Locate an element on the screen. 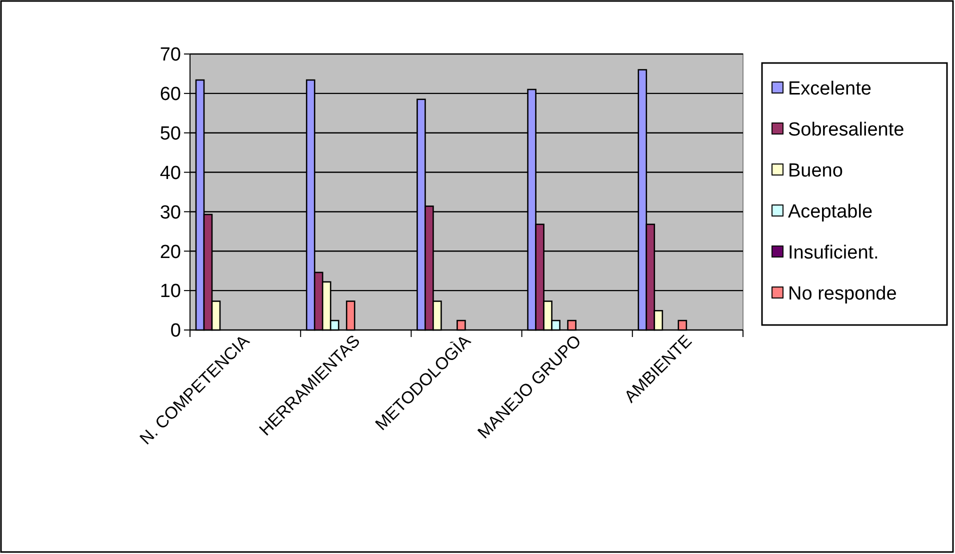 This screenshot has width=955, height=554. y-tick-label: 20 is located at coordinates (170, 252).